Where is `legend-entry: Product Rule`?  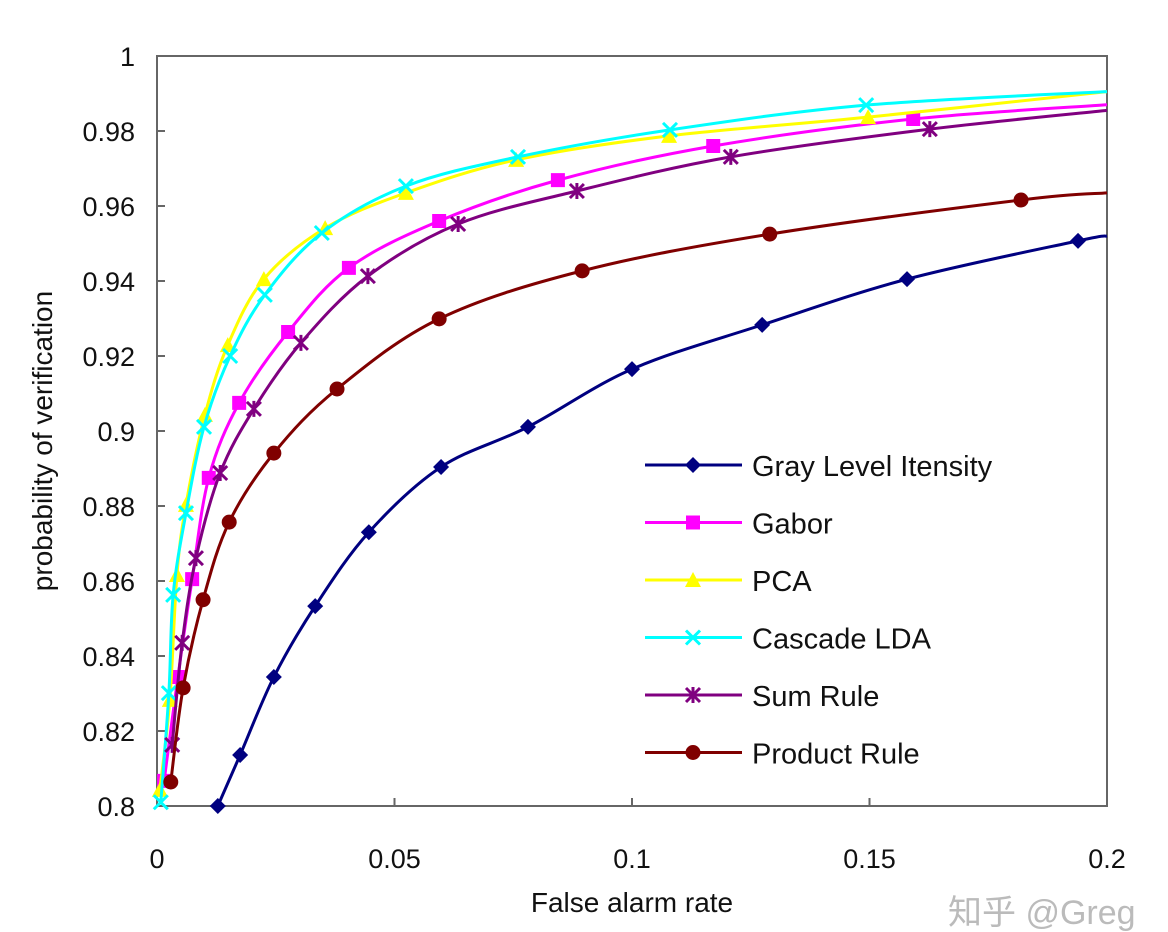 legend-entry: Product Rule is located at coordinates (782, 755).